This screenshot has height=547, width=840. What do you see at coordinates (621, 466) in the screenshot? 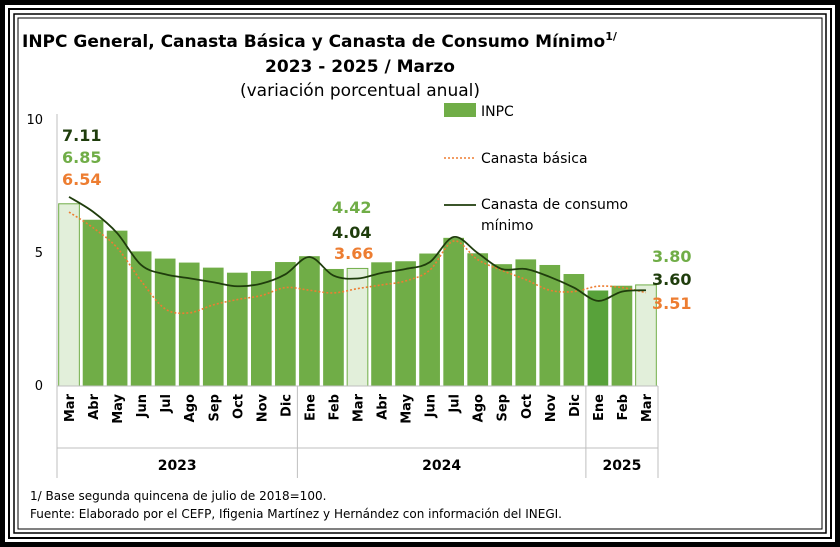
I see `year-label: 2025` at bounding box center [621, 466].